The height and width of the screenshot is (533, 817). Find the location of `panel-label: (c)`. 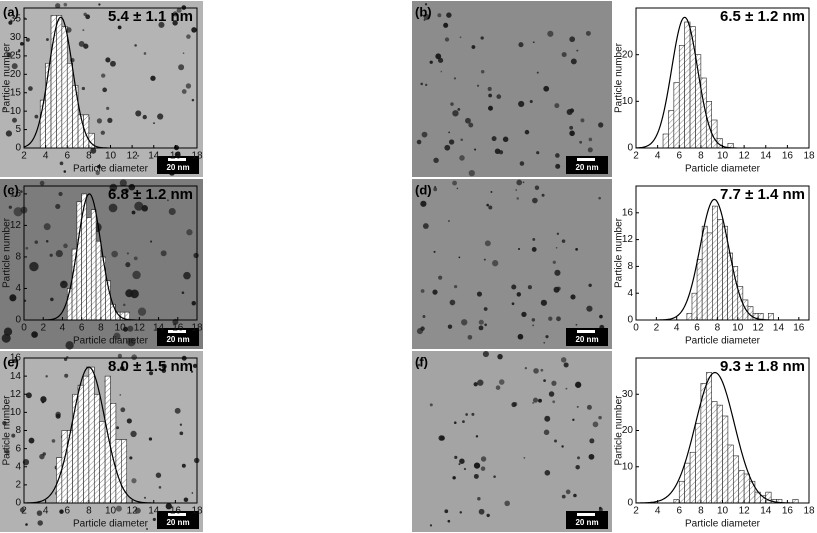

panel-label: (c) is located at coordinates (11, 189).